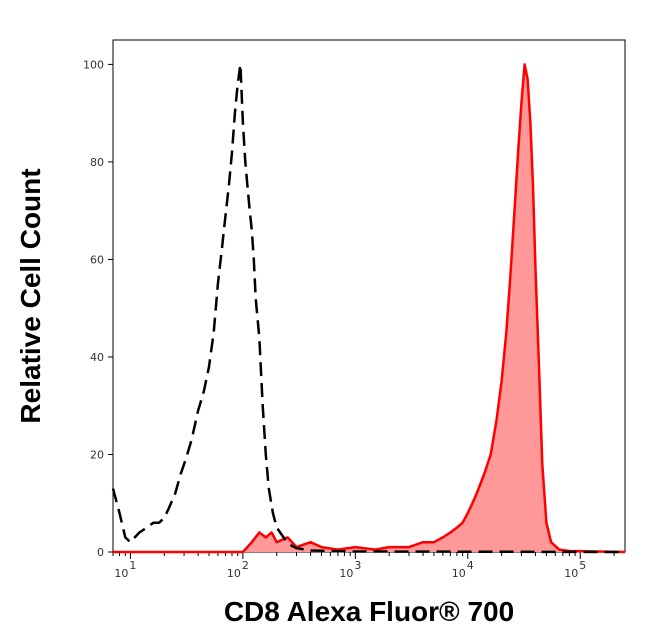 The height and width of the screenshot is (641, 646). Describe the element at coordinates (582, 565) in the screenshot. I see `x-tick-exponent: 5` at that location.